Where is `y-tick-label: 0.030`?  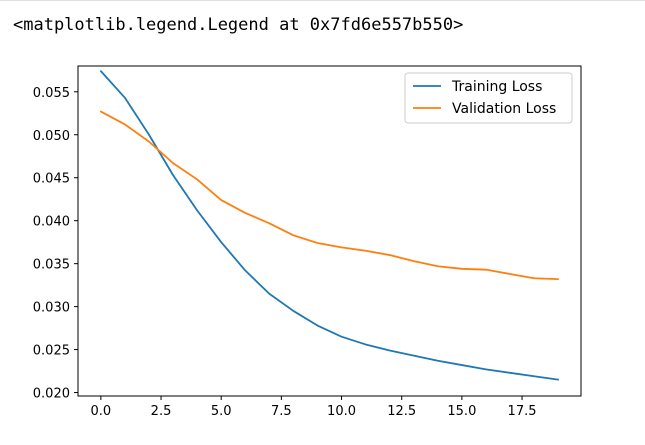 y-tick-label: 0.030 is located at coordinates (51, 308).